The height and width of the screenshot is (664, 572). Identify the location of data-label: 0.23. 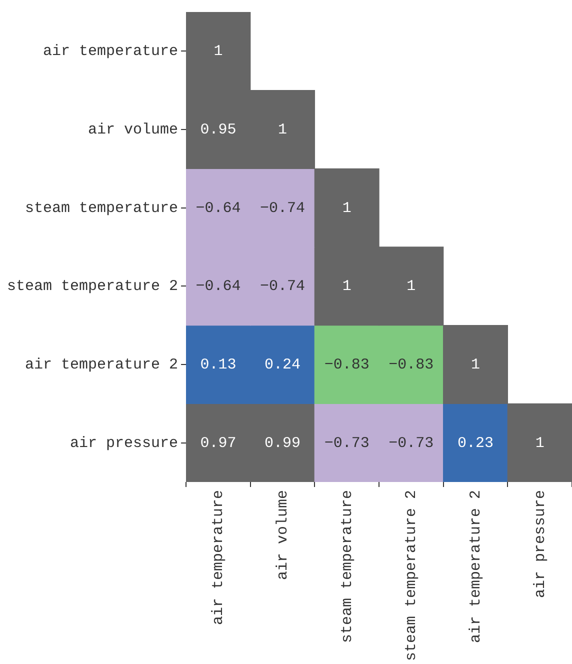
(476, 443).